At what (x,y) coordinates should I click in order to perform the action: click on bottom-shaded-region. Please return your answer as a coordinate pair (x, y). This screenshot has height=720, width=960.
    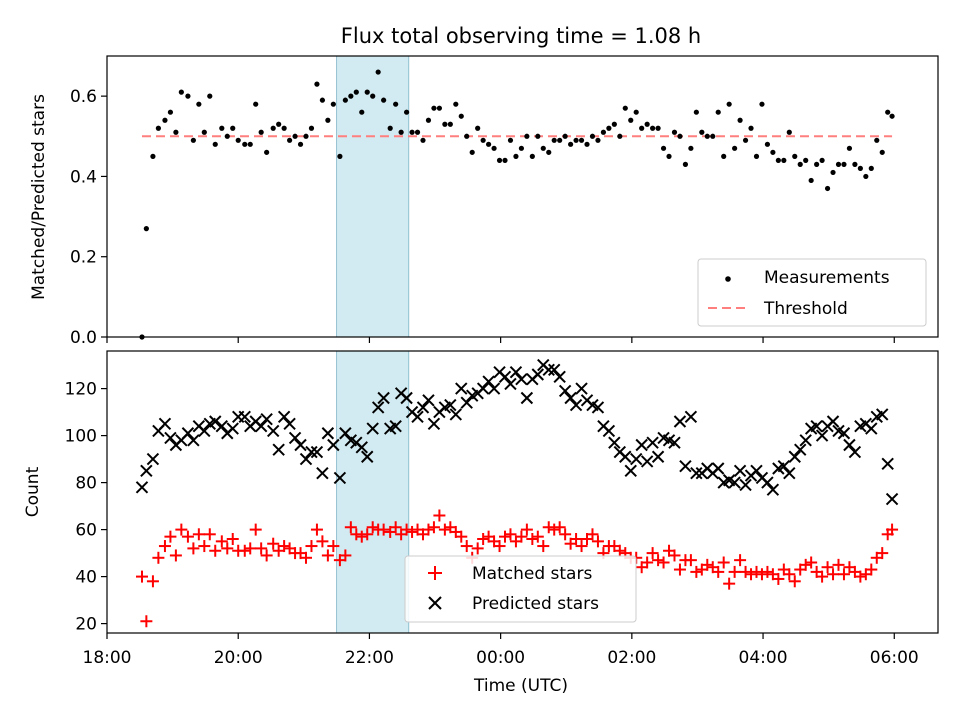
    Looking at the image, I should click on (373, 492).